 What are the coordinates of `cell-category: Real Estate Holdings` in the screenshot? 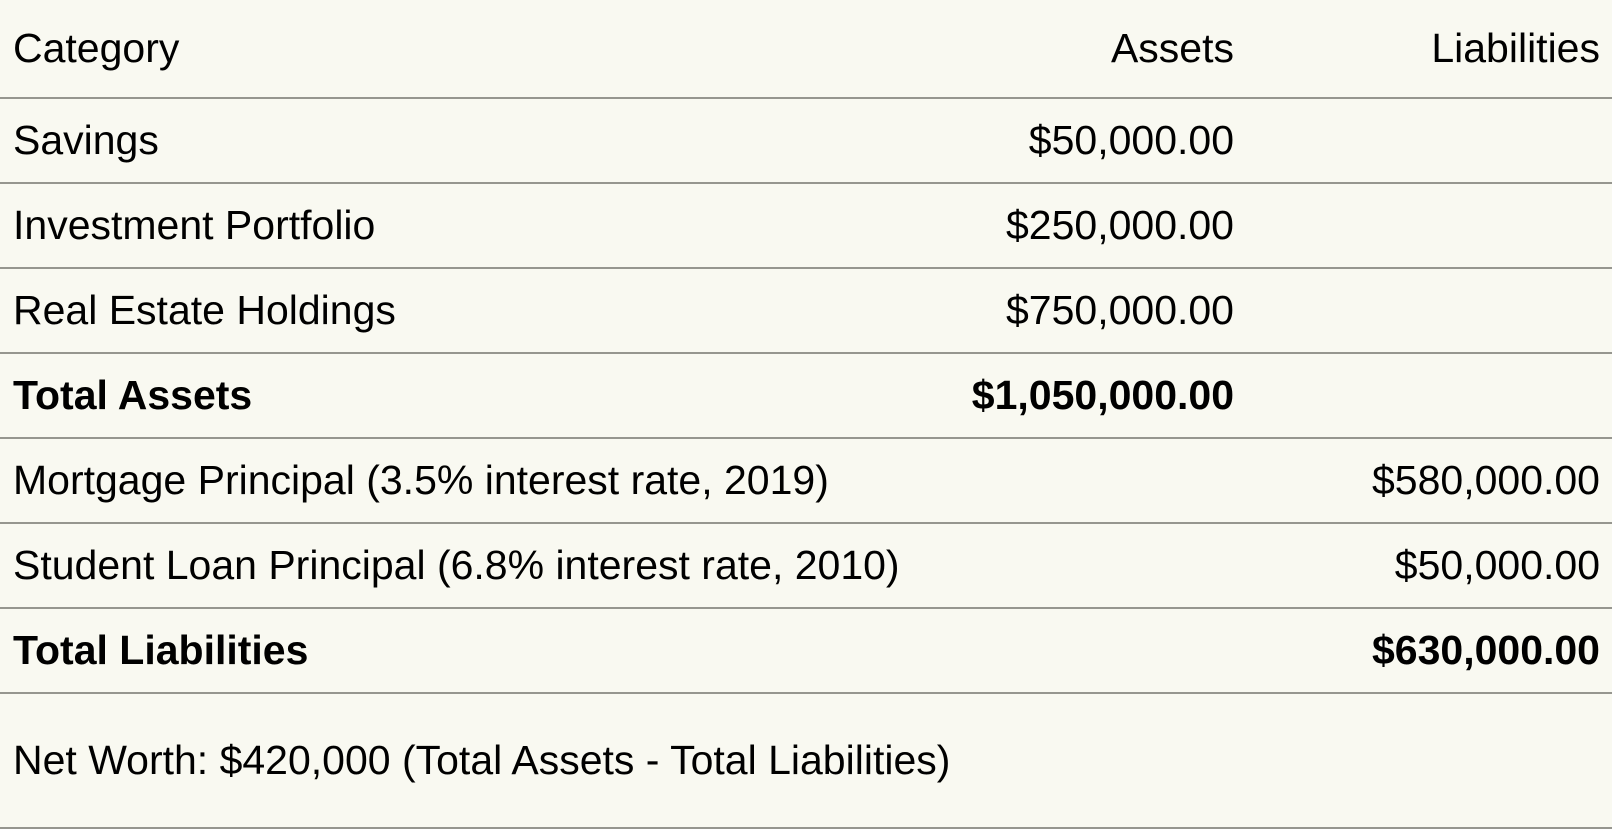 It's located at (204, 310).